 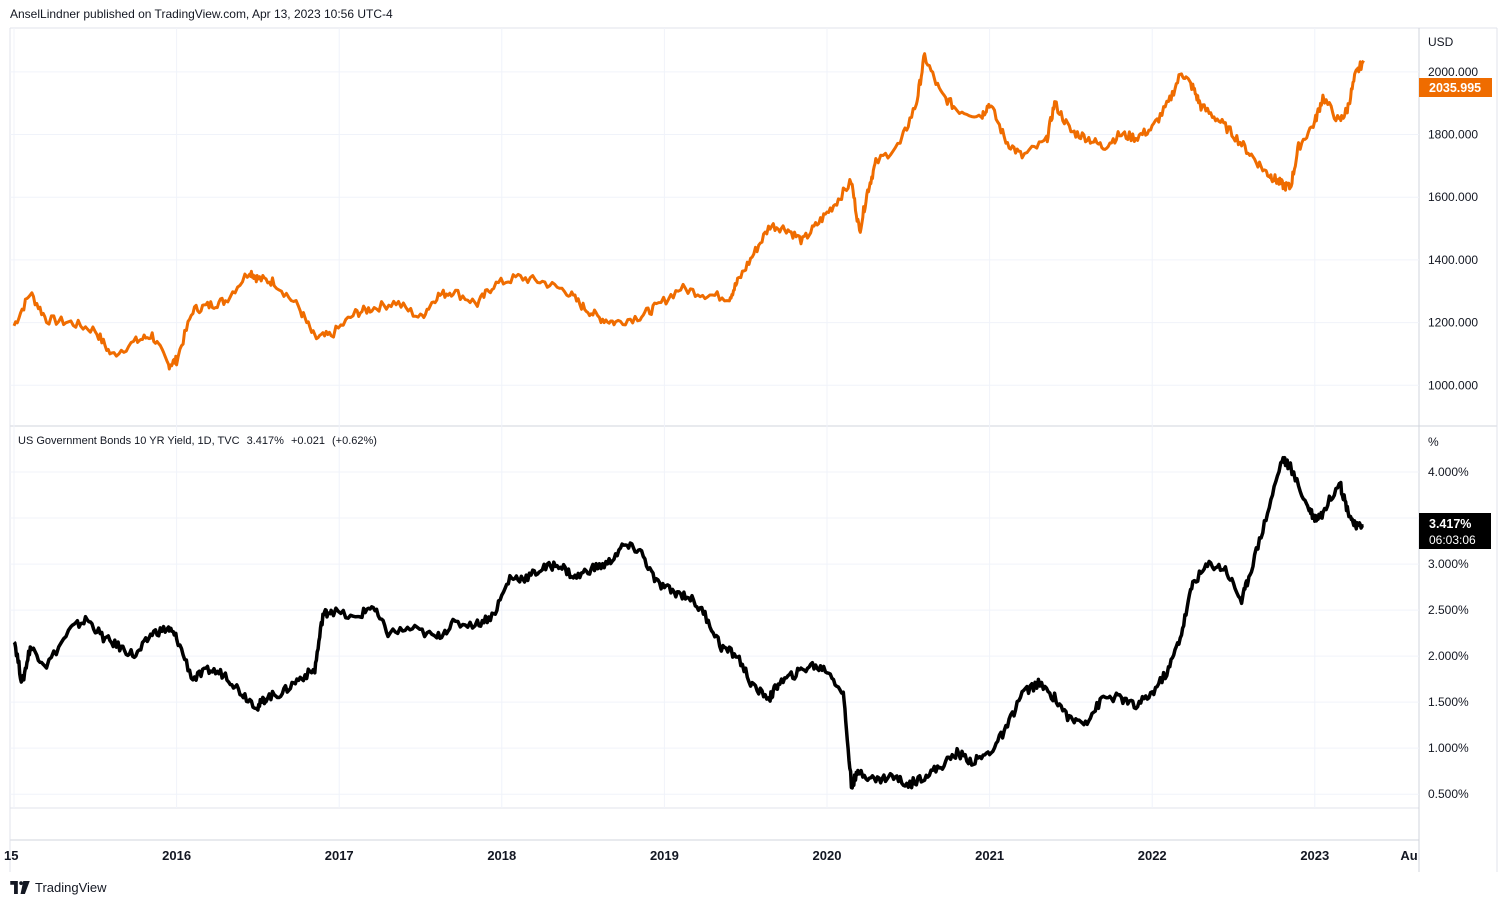 What do you see at coordinates (1453, 385) in the screenshot?
I see `y-tick-label: 1000.000` at bounding box center [1453, 385].